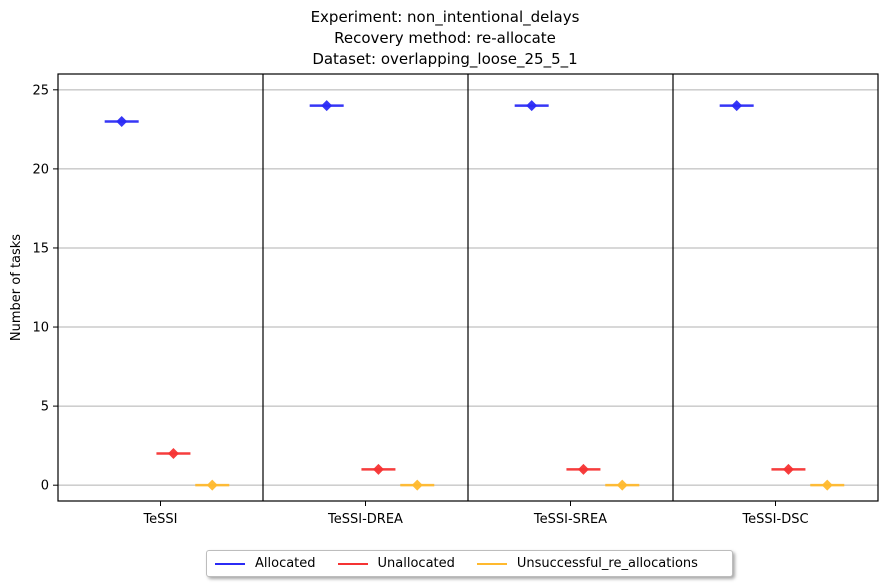  What do you see at coordinates (532, 106) in the screenshot?
I see `mark-point-Allocated-TeSSI-SREA` at bounding box center [532, 106].